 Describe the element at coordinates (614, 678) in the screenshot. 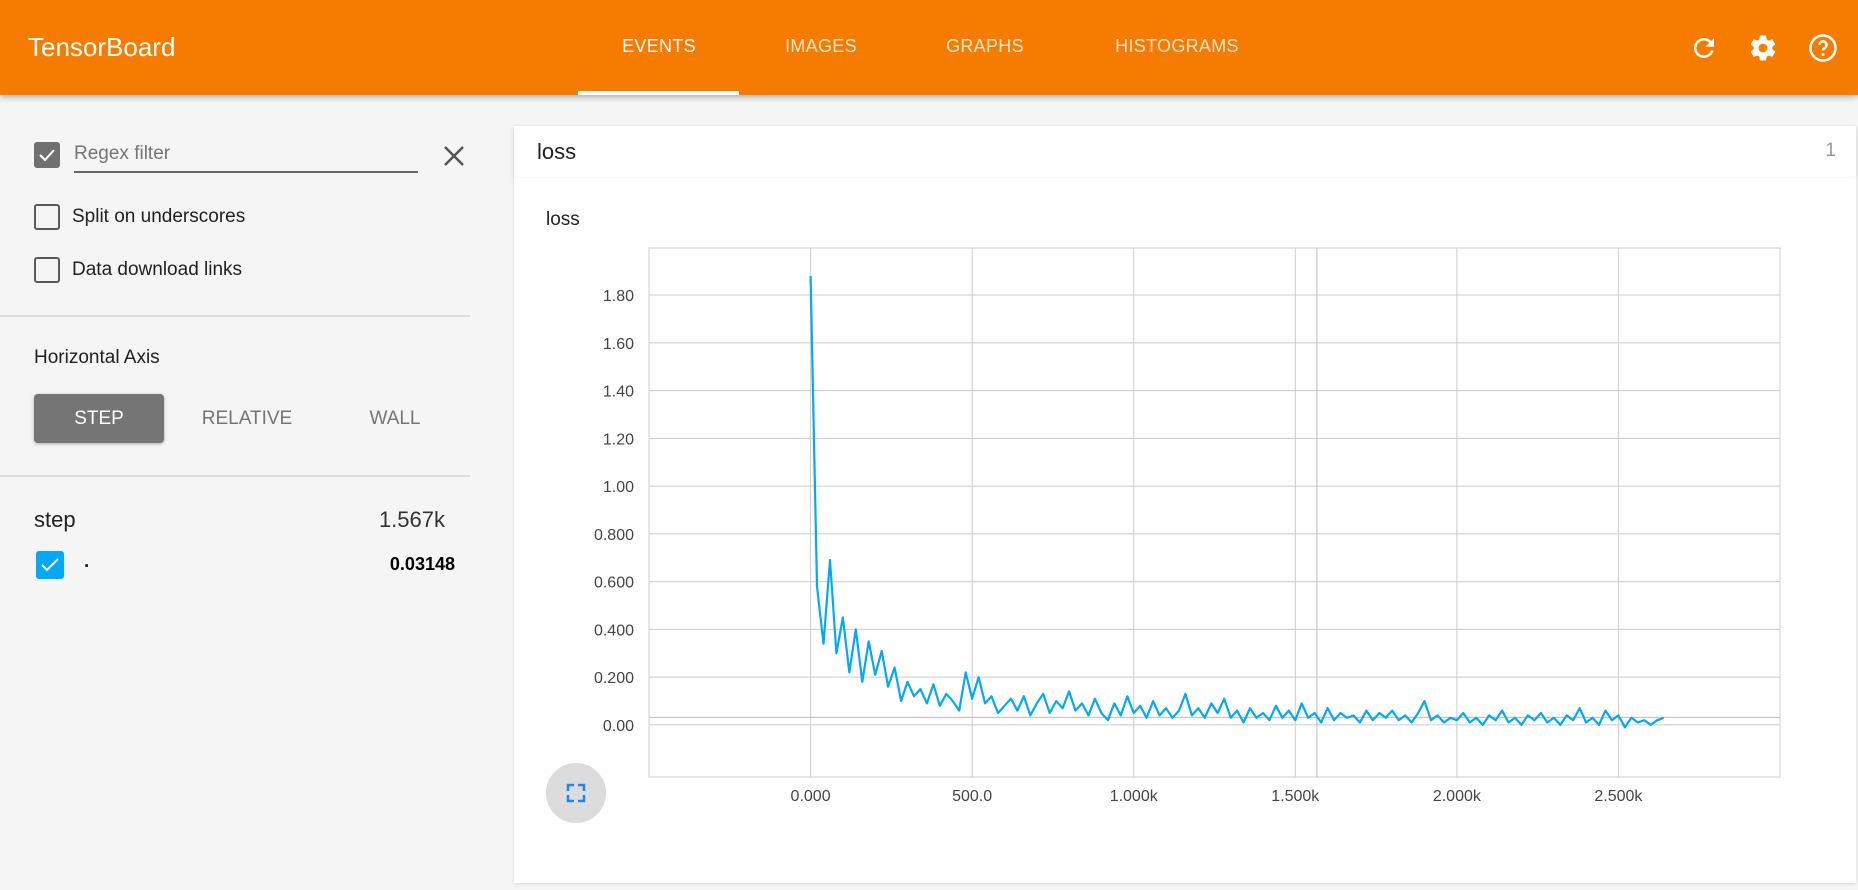

I see `y-tick-label: 0.200` at that location.